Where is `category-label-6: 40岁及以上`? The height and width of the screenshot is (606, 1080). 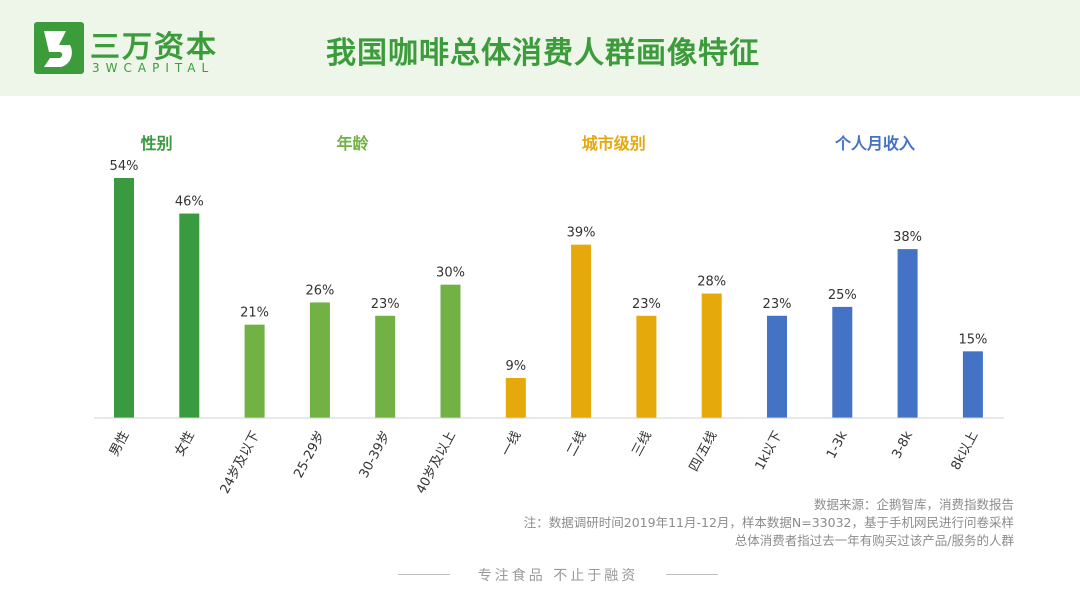 category-label-6: 40岁及以上 is located at coordinates (436, 462).